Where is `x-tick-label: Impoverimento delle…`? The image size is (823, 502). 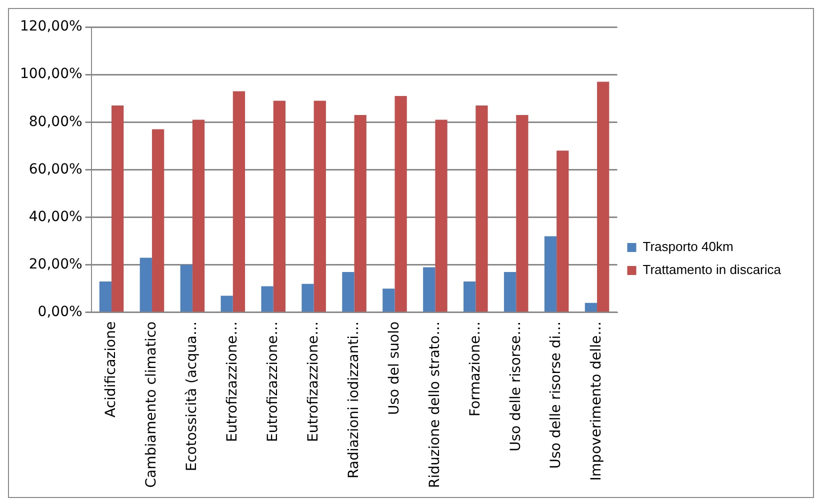 x-tick-label: Impoverimento delle… is located at coordinates (596, 401).